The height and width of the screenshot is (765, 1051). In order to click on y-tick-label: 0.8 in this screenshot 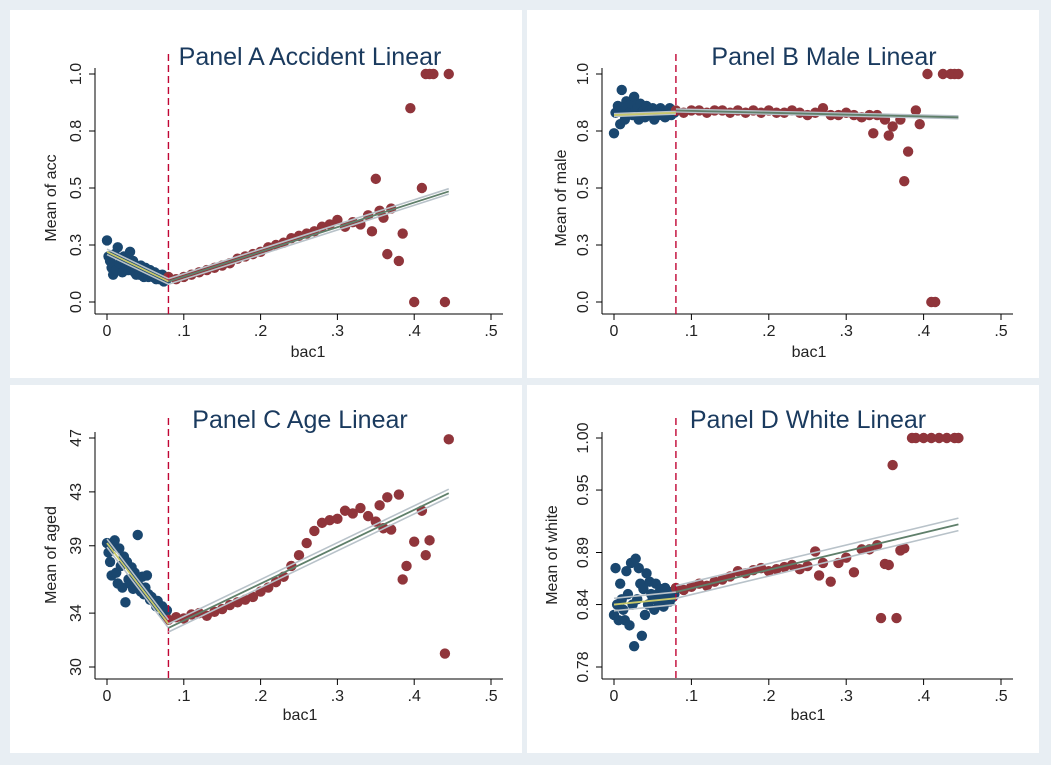, I will do `click(76, 131)`.